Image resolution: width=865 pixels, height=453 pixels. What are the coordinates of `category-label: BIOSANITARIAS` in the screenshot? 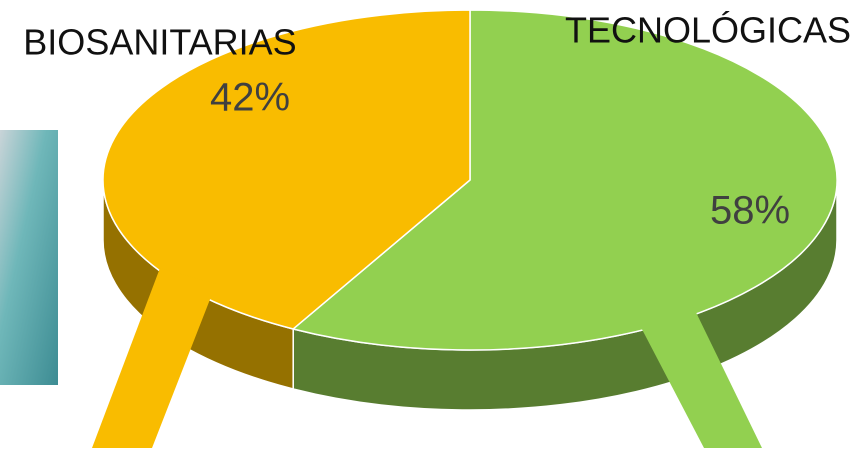 It's located at (159, 42).